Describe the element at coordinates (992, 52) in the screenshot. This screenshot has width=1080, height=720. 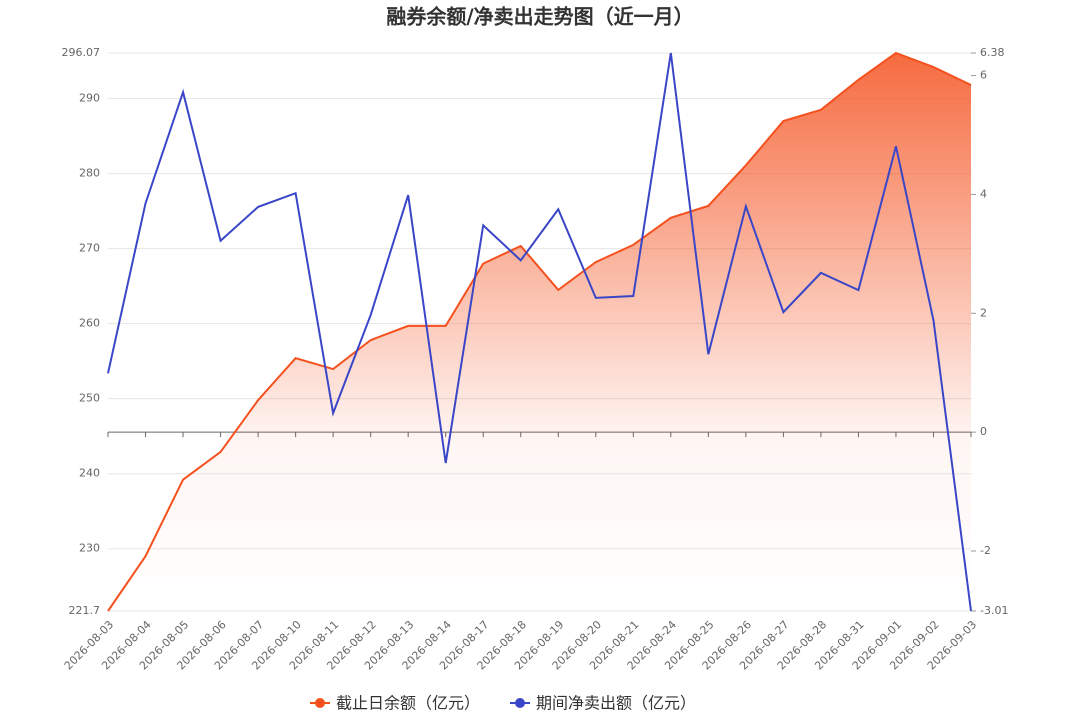
I see `y2-tick-label: 6.38` at that location.